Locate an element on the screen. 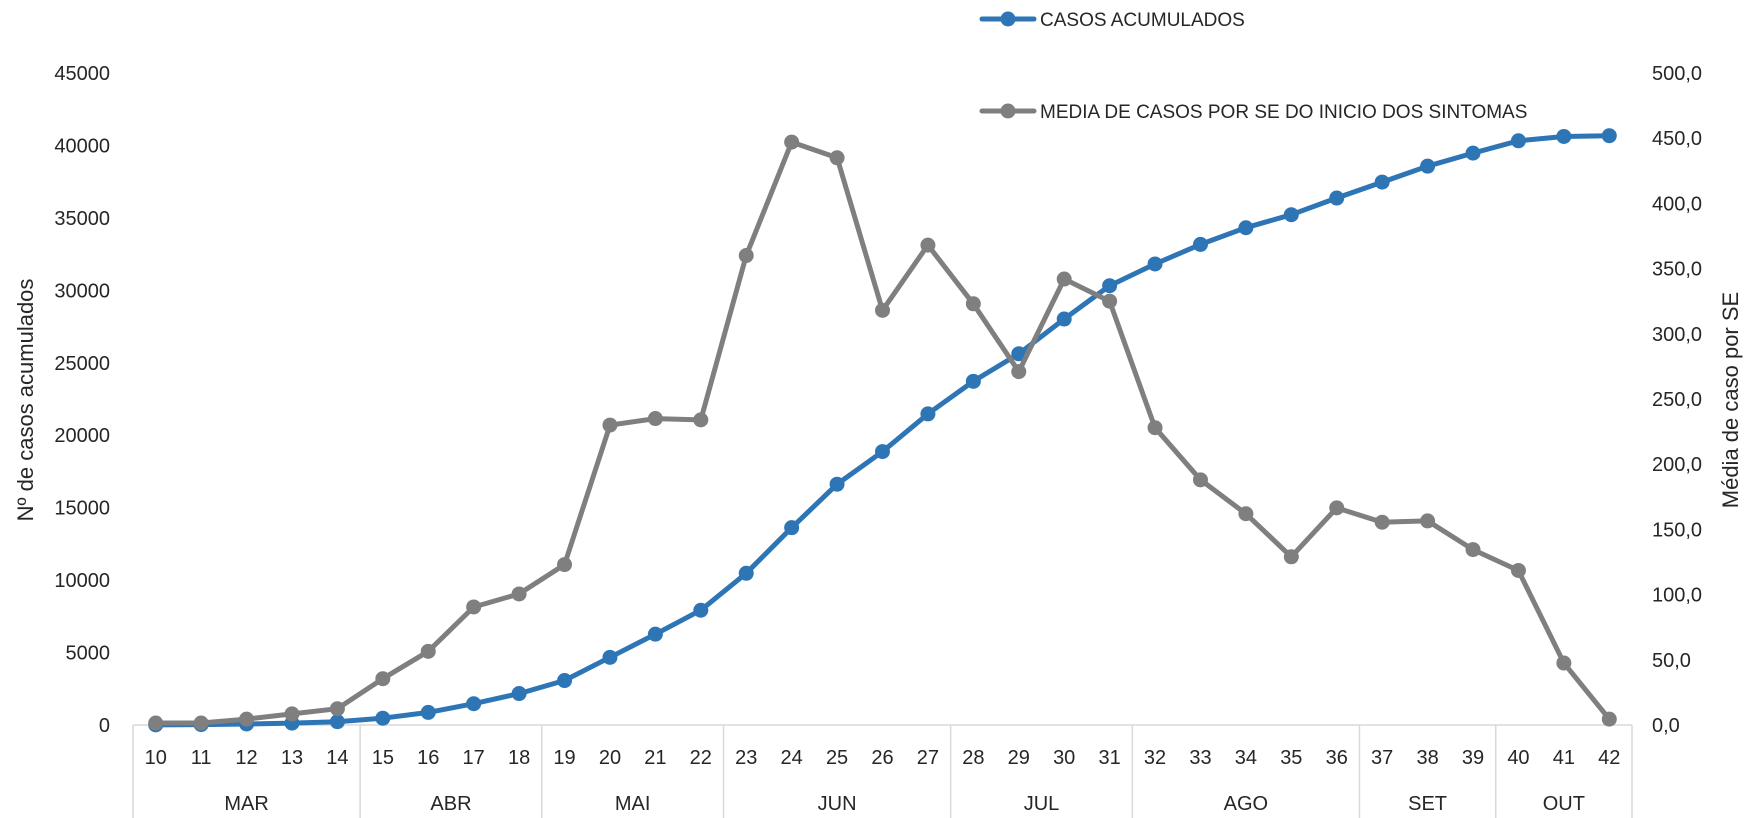  x-tick-label: 37 is located at coordinates (1382, 758).